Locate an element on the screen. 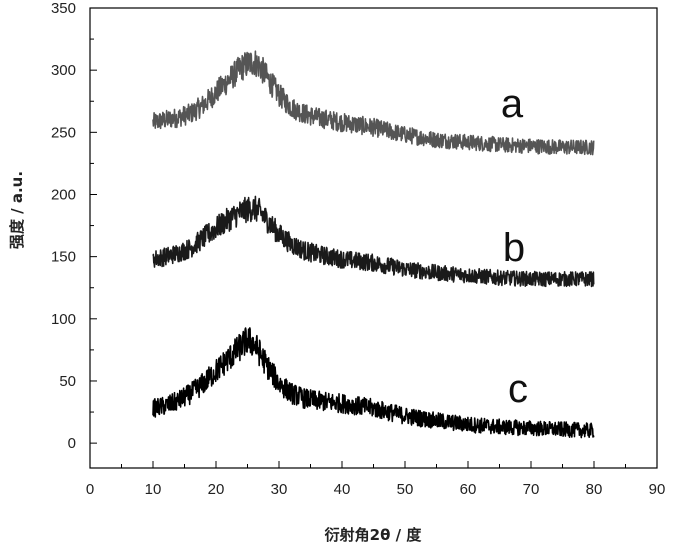  x-tick-label: 40 is located at coordinates (342, 489).